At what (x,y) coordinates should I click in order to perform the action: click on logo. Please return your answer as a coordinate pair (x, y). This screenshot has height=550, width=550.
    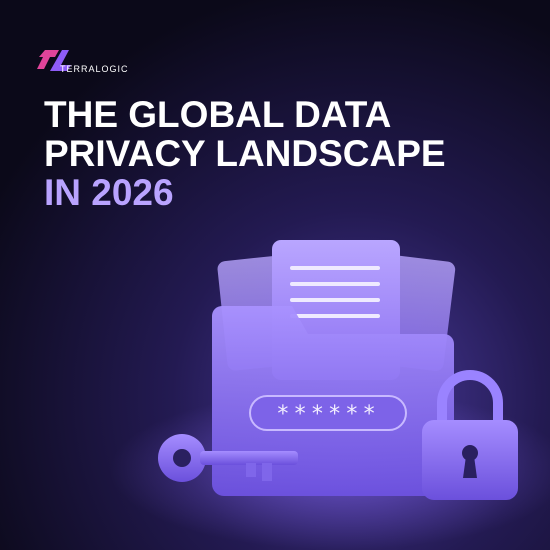
    Looking at the image, I should click on (54, 60).